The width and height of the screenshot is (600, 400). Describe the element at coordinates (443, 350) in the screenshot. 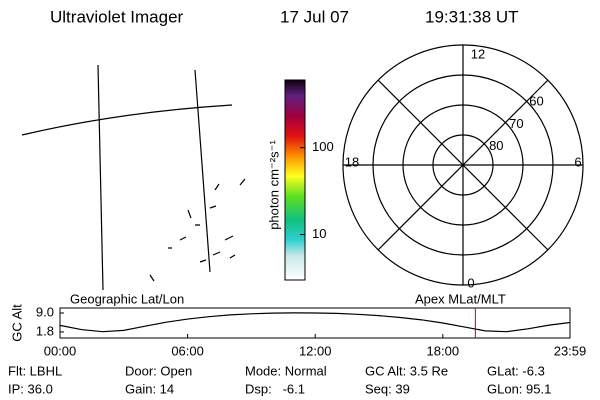

I see `x-tick-label: 18:00` at that location.